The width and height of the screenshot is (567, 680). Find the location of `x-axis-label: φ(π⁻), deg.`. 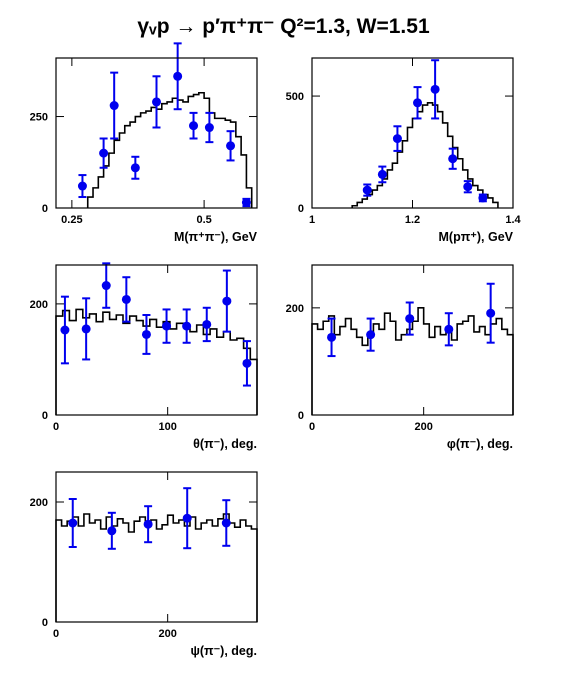

x-axis-label: φ(π⁻), deg. is located at coordinates (480, 444).